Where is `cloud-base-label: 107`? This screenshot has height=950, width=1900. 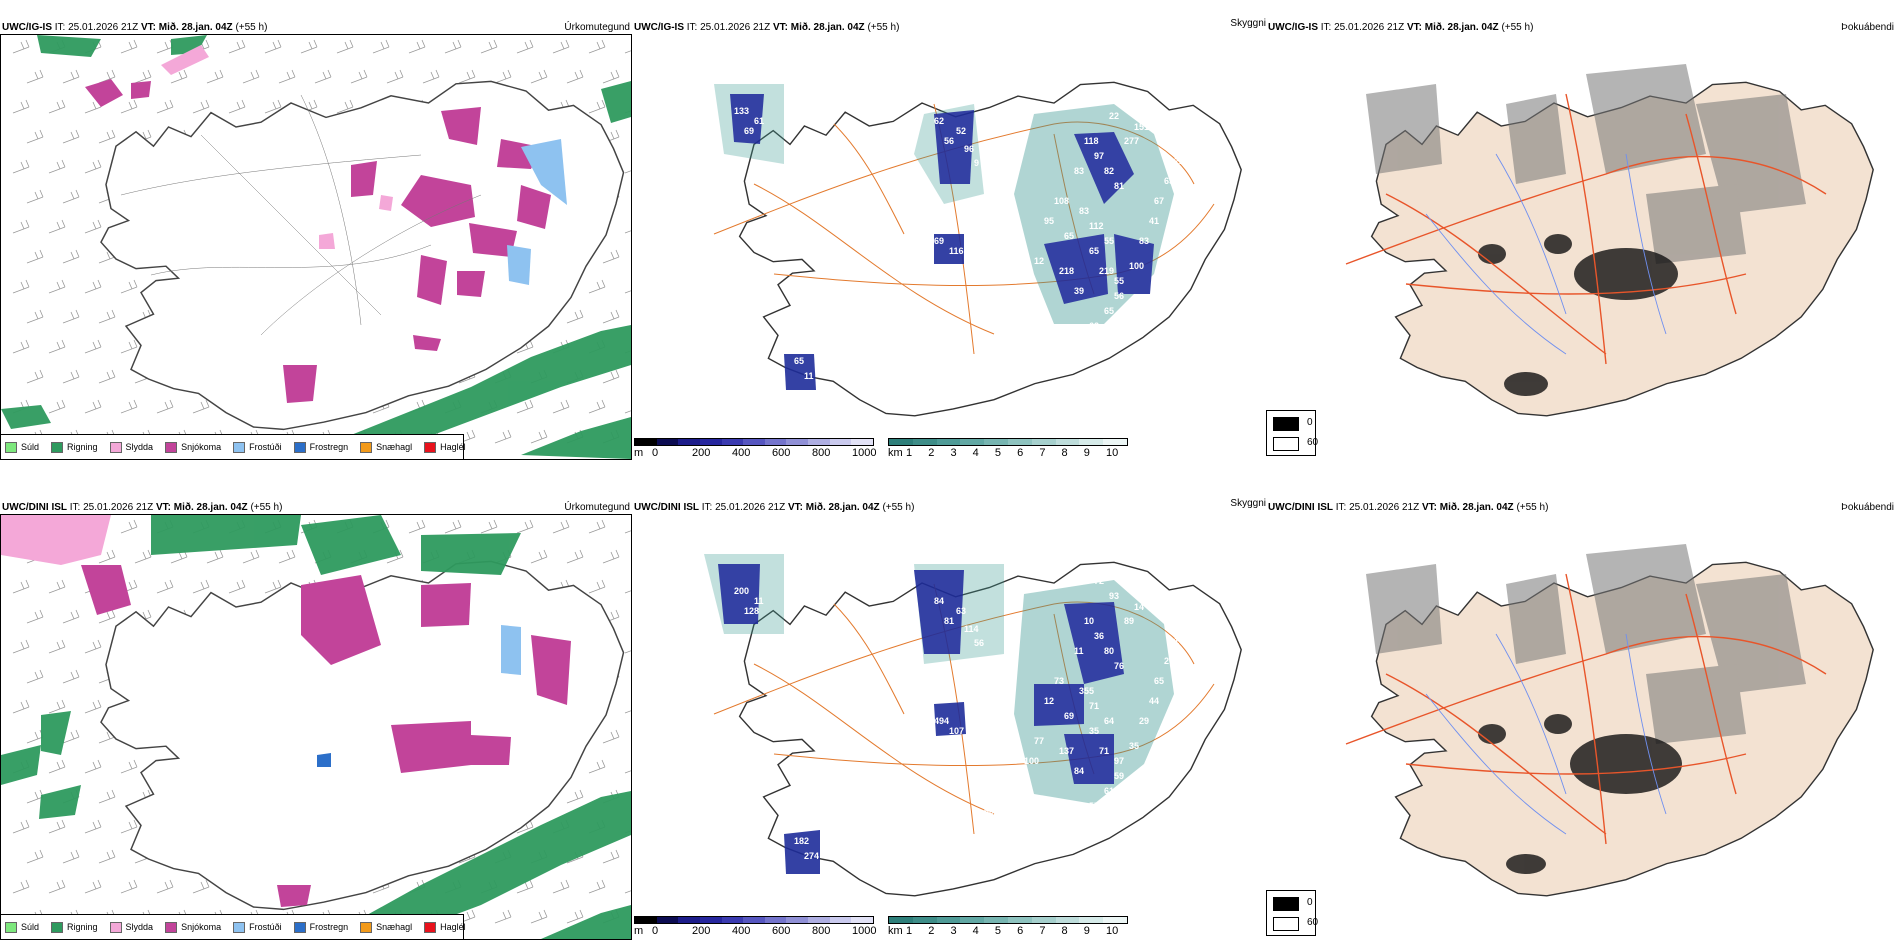
cloud-base-label: 107 is located at coordinates (991, 661).